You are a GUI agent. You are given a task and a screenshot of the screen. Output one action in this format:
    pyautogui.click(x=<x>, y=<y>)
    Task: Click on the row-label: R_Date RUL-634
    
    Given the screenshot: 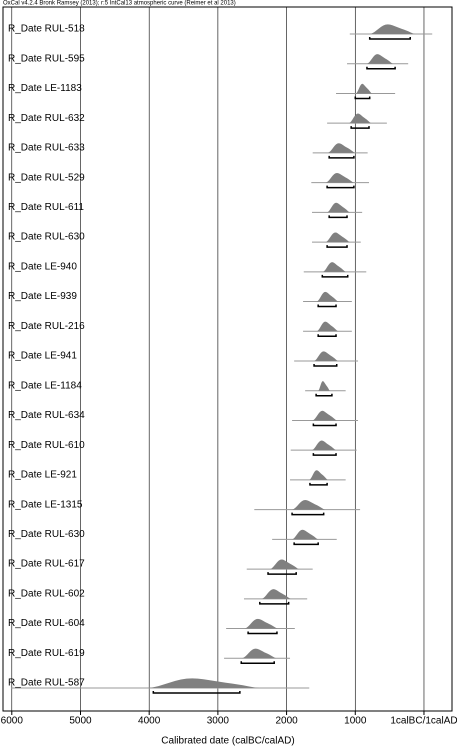 What is the action you would take?
    pyautogui.click(x=46, y=415)
    